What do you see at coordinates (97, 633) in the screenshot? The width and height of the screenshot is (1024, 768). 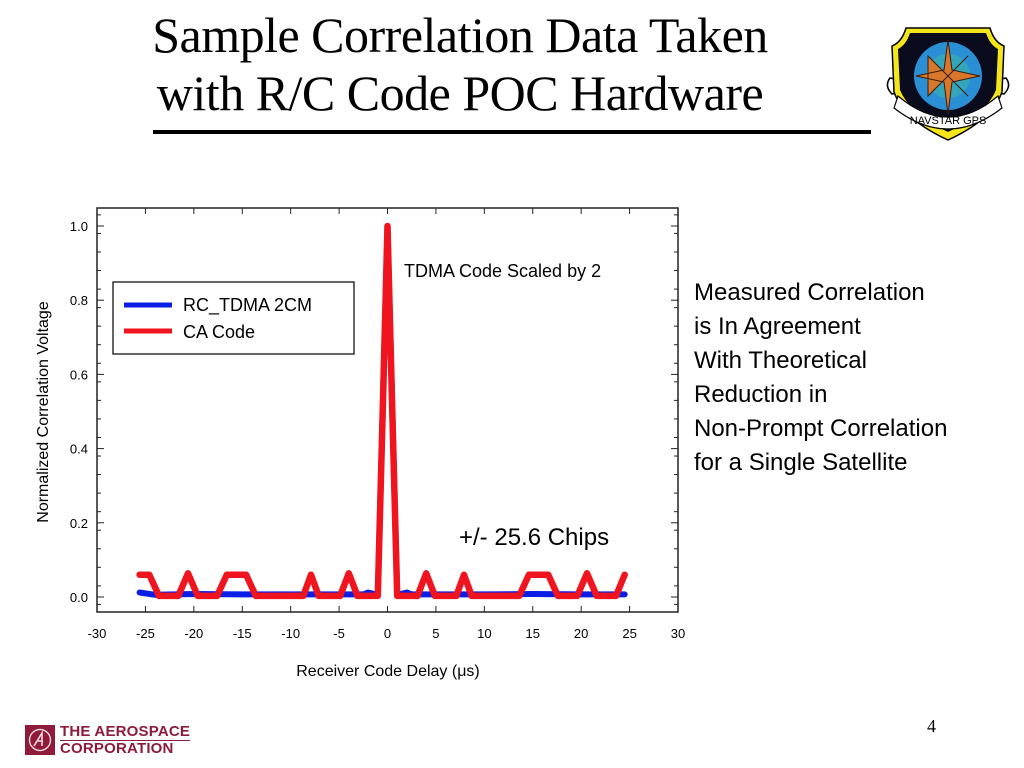 I see `x-tick-label: -30` at bounding box center [97, 633].